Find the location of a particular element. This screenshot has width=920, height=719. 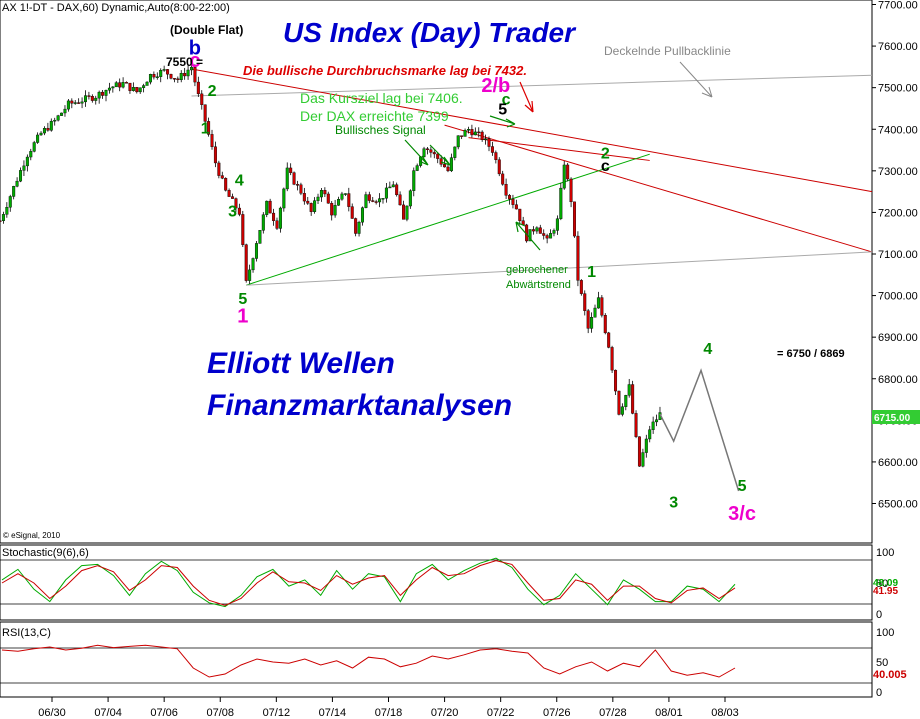

target-note-2: Der DAX erreichte 7399 is located at coordinates (374, 116).